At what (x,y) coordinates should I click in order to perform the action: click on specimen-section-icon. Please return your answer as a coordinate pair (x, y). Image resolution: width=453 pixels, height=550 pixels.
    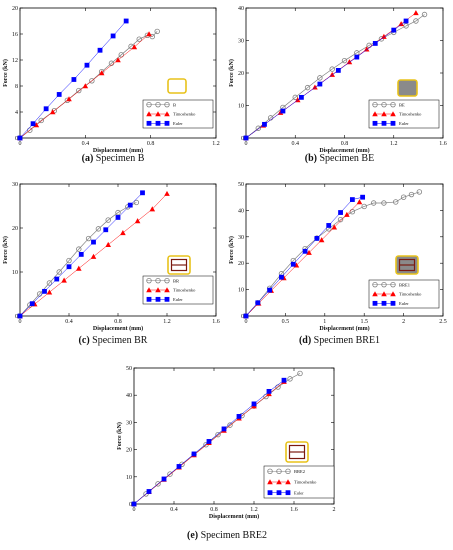
    Looking at the image, I should click on (407, 265).